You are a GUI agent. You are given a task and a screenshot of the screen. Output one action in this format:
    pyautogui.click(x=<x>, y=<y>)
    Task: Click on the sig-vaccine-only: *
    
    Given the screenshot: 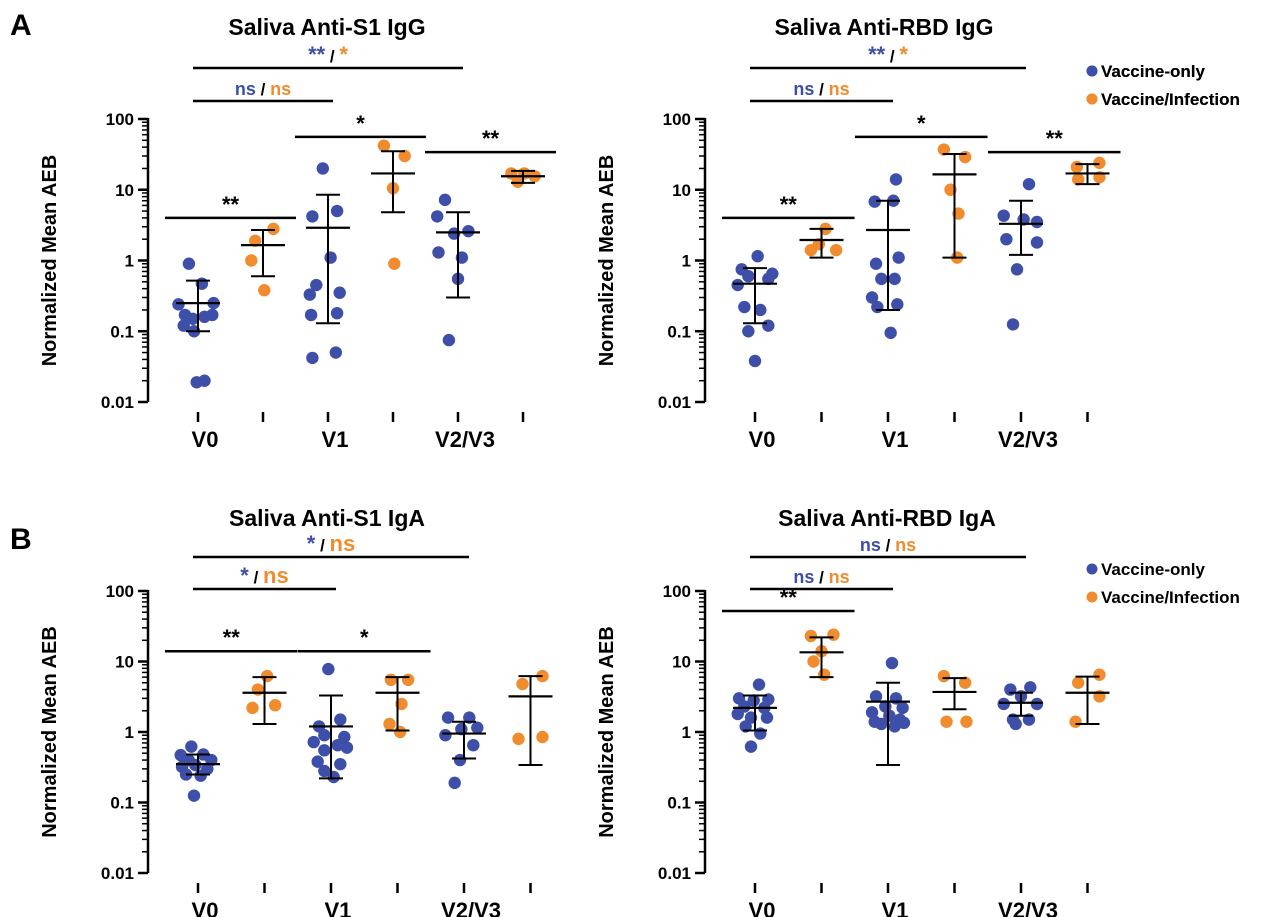 What is the action you would take?
    pyautogui.click(x=311, y=543)
    